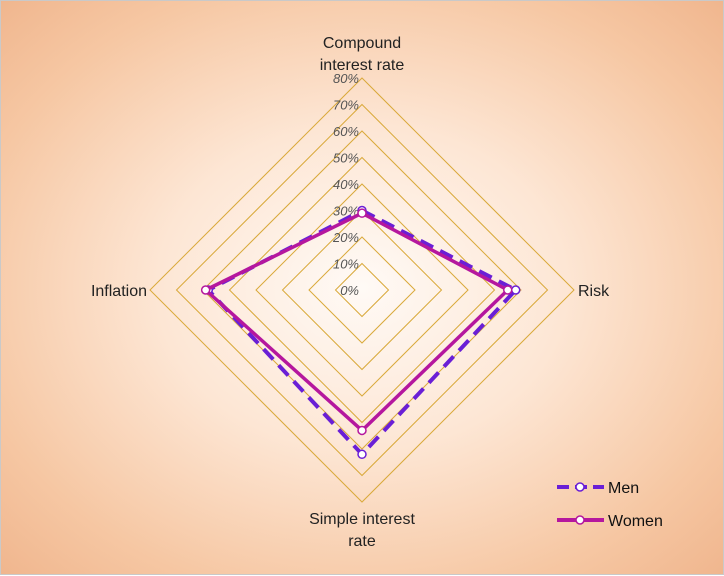 The image size is (724, 576). Describe the element at coordinates (598, 488) in the screenshot. I see `legend-item-men: Men` at that location.